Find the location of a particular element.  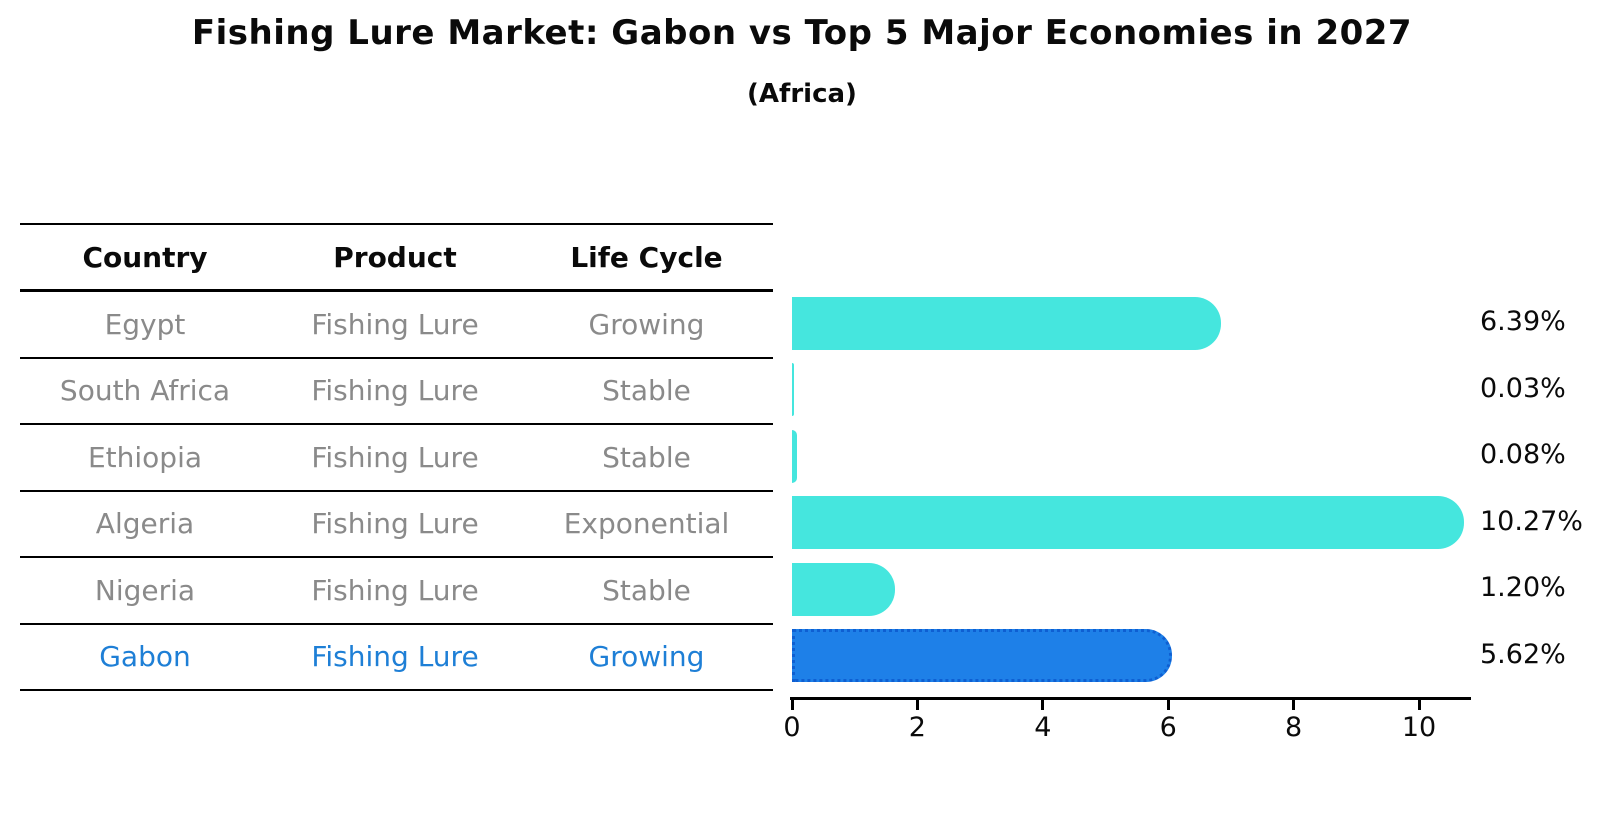

bar-egypt is located at coordinates (1006, 323).